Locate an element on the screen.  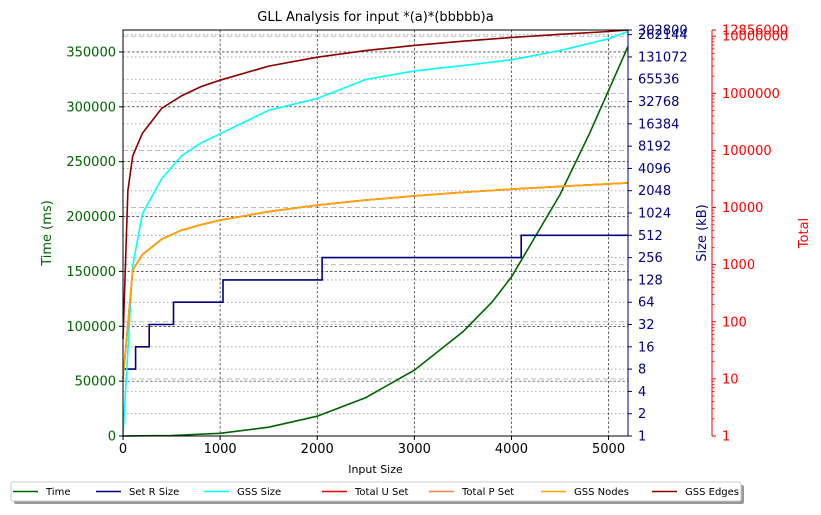
legend-box is located at coordinates (376, 491).